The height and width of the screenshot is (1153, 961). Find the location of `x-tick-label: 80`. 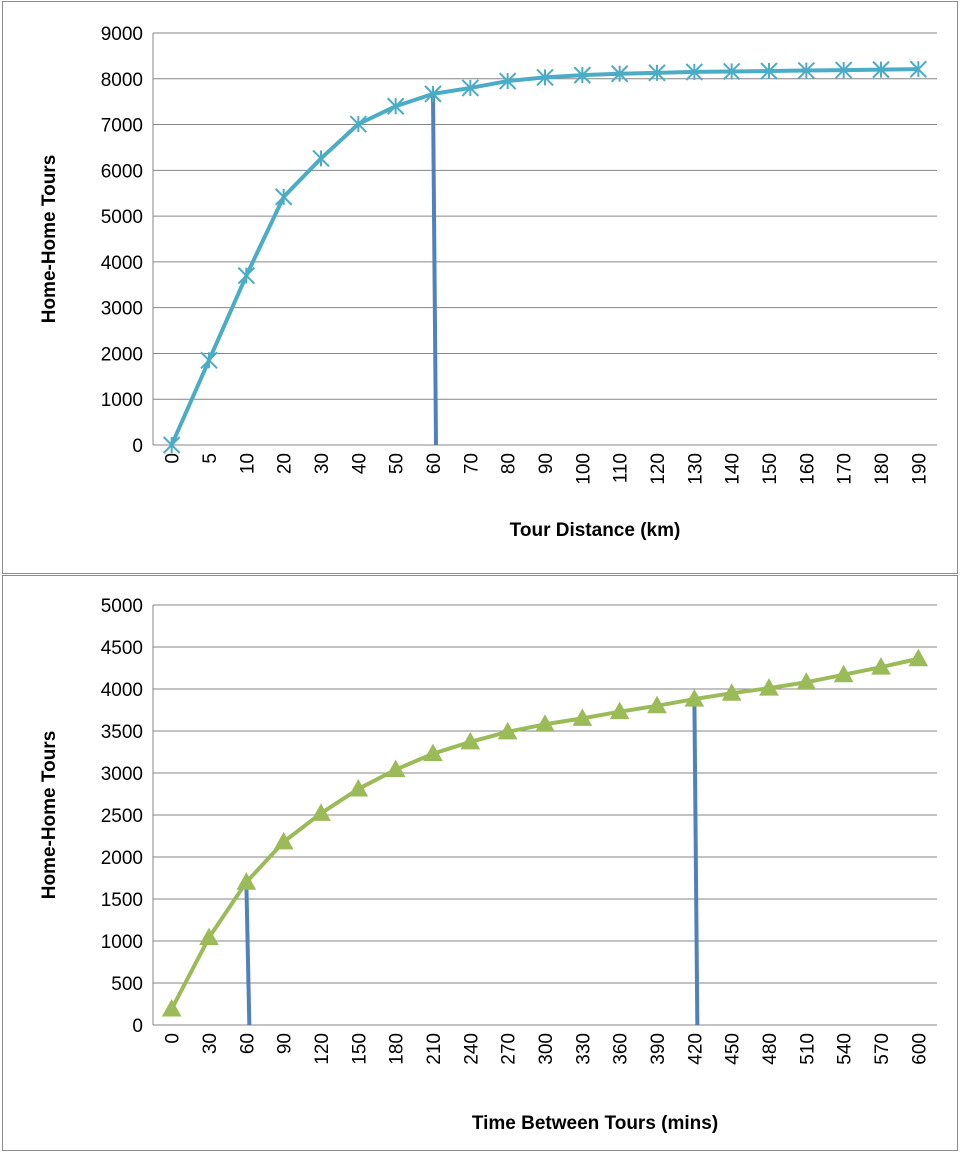

x-tick-label: 80 is located at coordinates (509, 463).